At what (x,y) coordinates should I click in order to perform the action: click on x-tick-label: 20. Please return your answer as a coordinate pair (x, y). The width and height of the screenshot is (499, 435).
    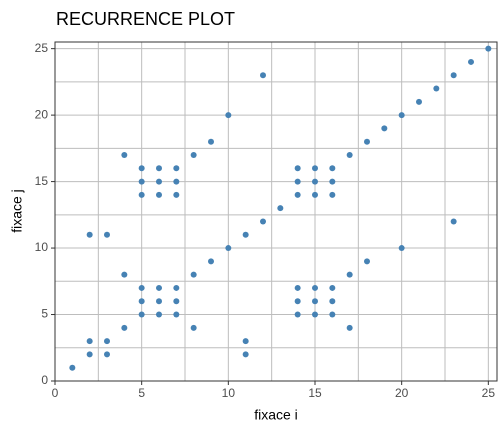
    Looking at the image, I should click on (402, 393).